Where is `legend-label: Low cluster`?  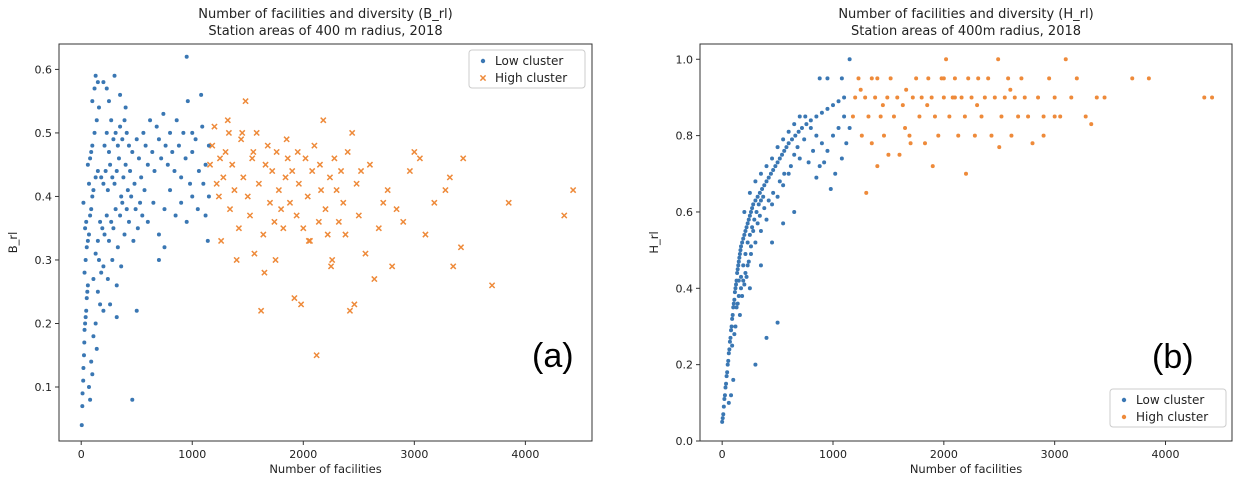
legend-label: Low cluster is located at coordinates (529, 61).